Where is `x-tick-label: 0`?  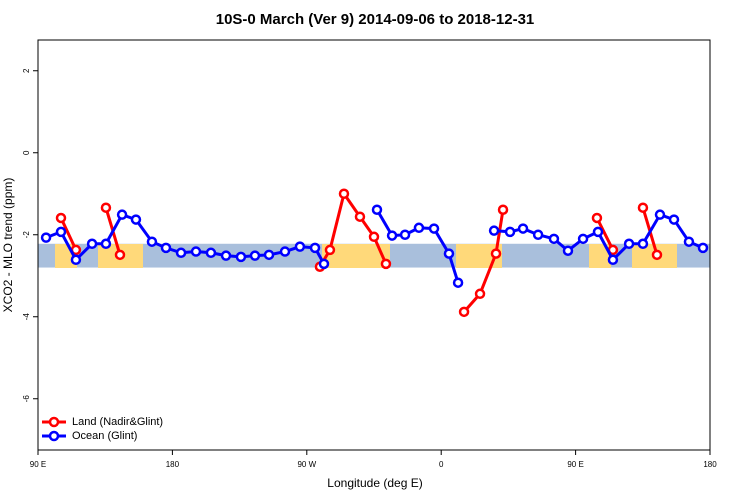
x-tick-label: 0 is located at coordinates (441, 464).